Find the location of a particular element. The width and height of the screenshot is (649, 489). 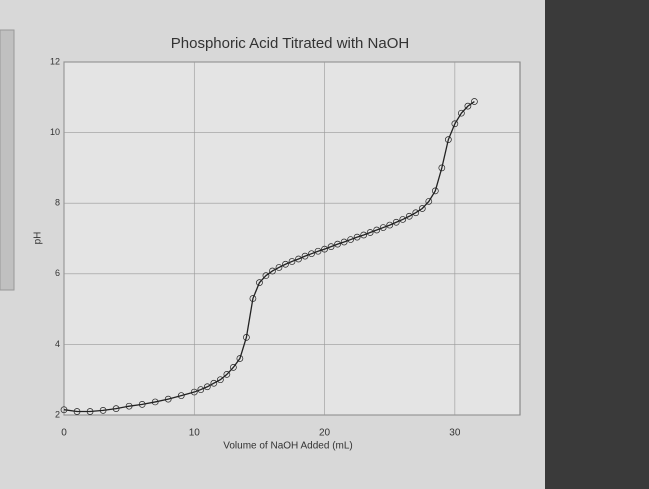

x-tick-label: 0 is located at coordinates (64, 433).